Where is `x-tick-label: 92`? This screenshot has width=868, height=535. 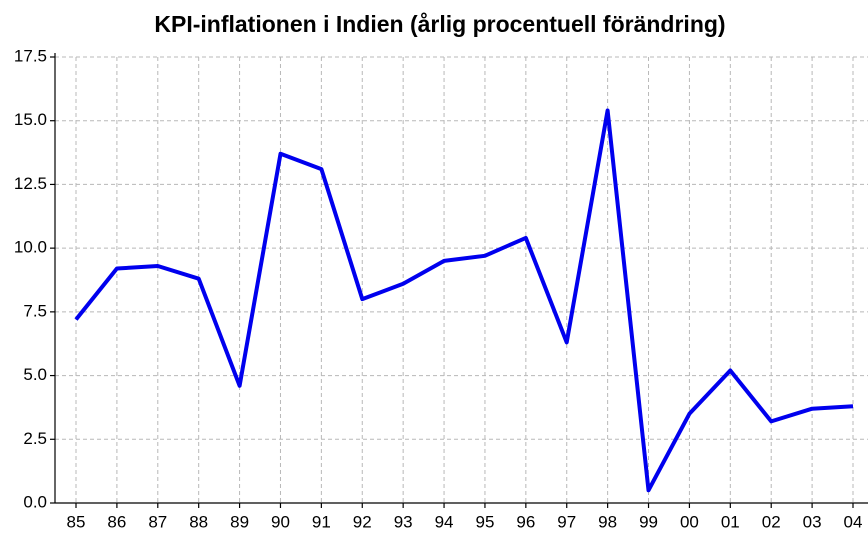
x-tick-label: 92 is located at coordinates (362, 521).